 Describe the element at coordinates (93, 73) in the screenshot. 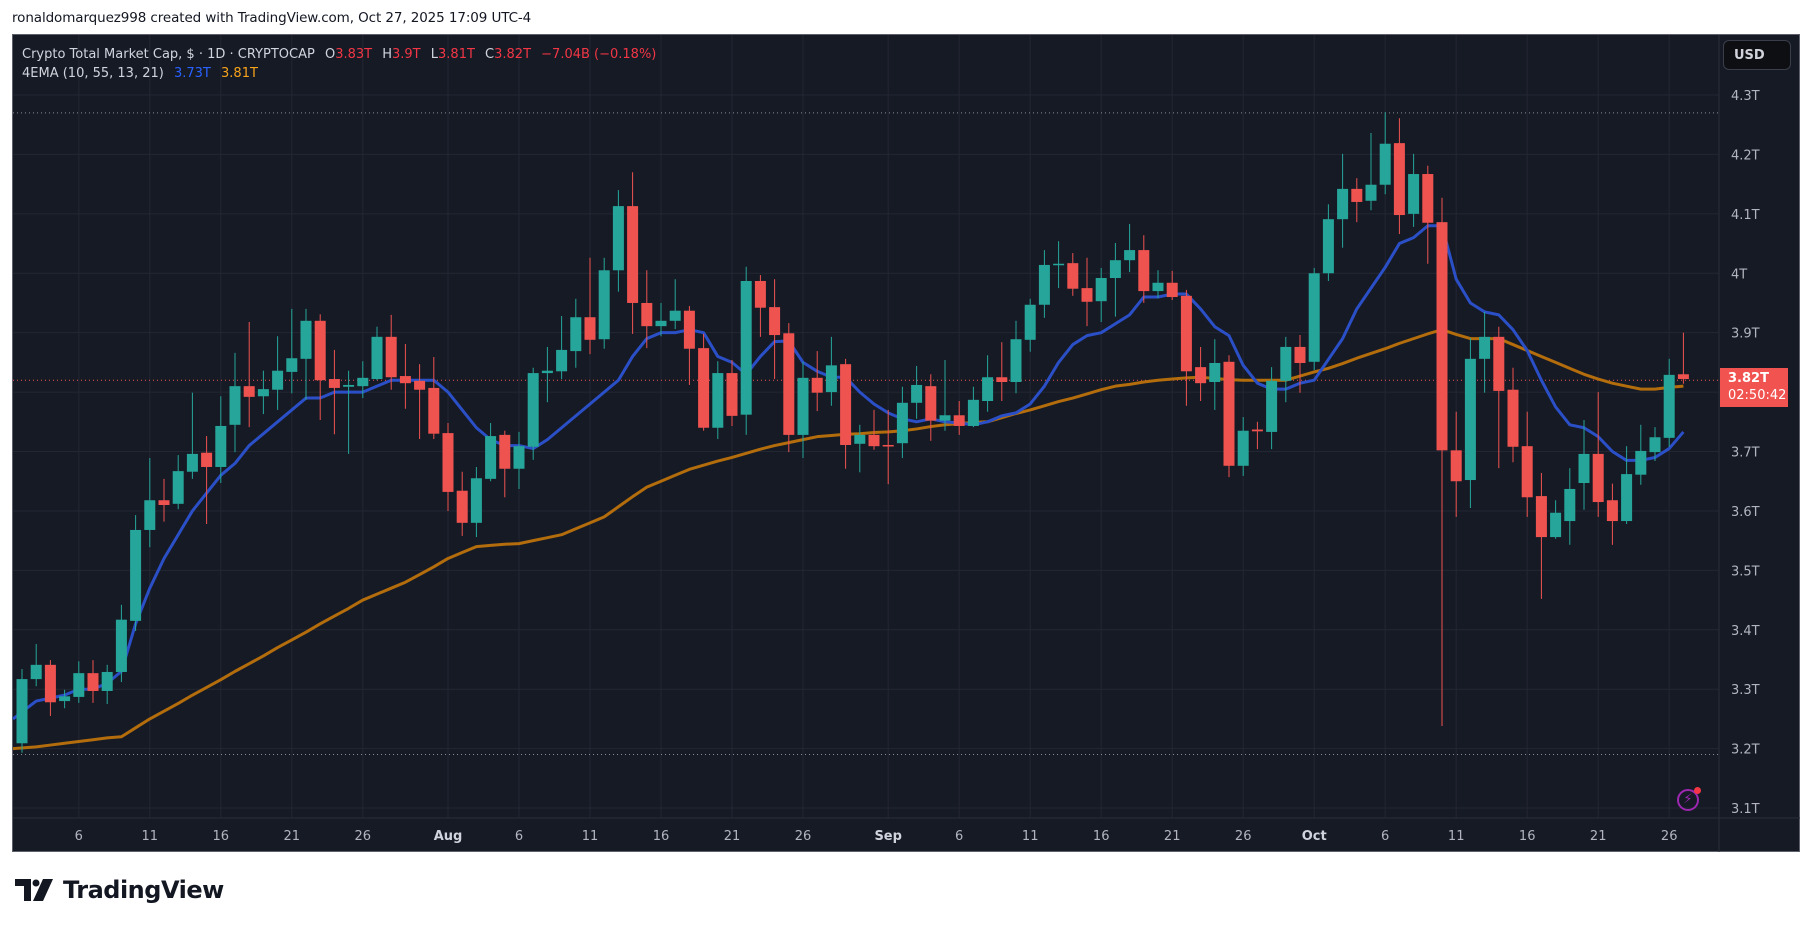

I see `indicator-name: 4EMA (10, 55, 13, 21)` at that location.